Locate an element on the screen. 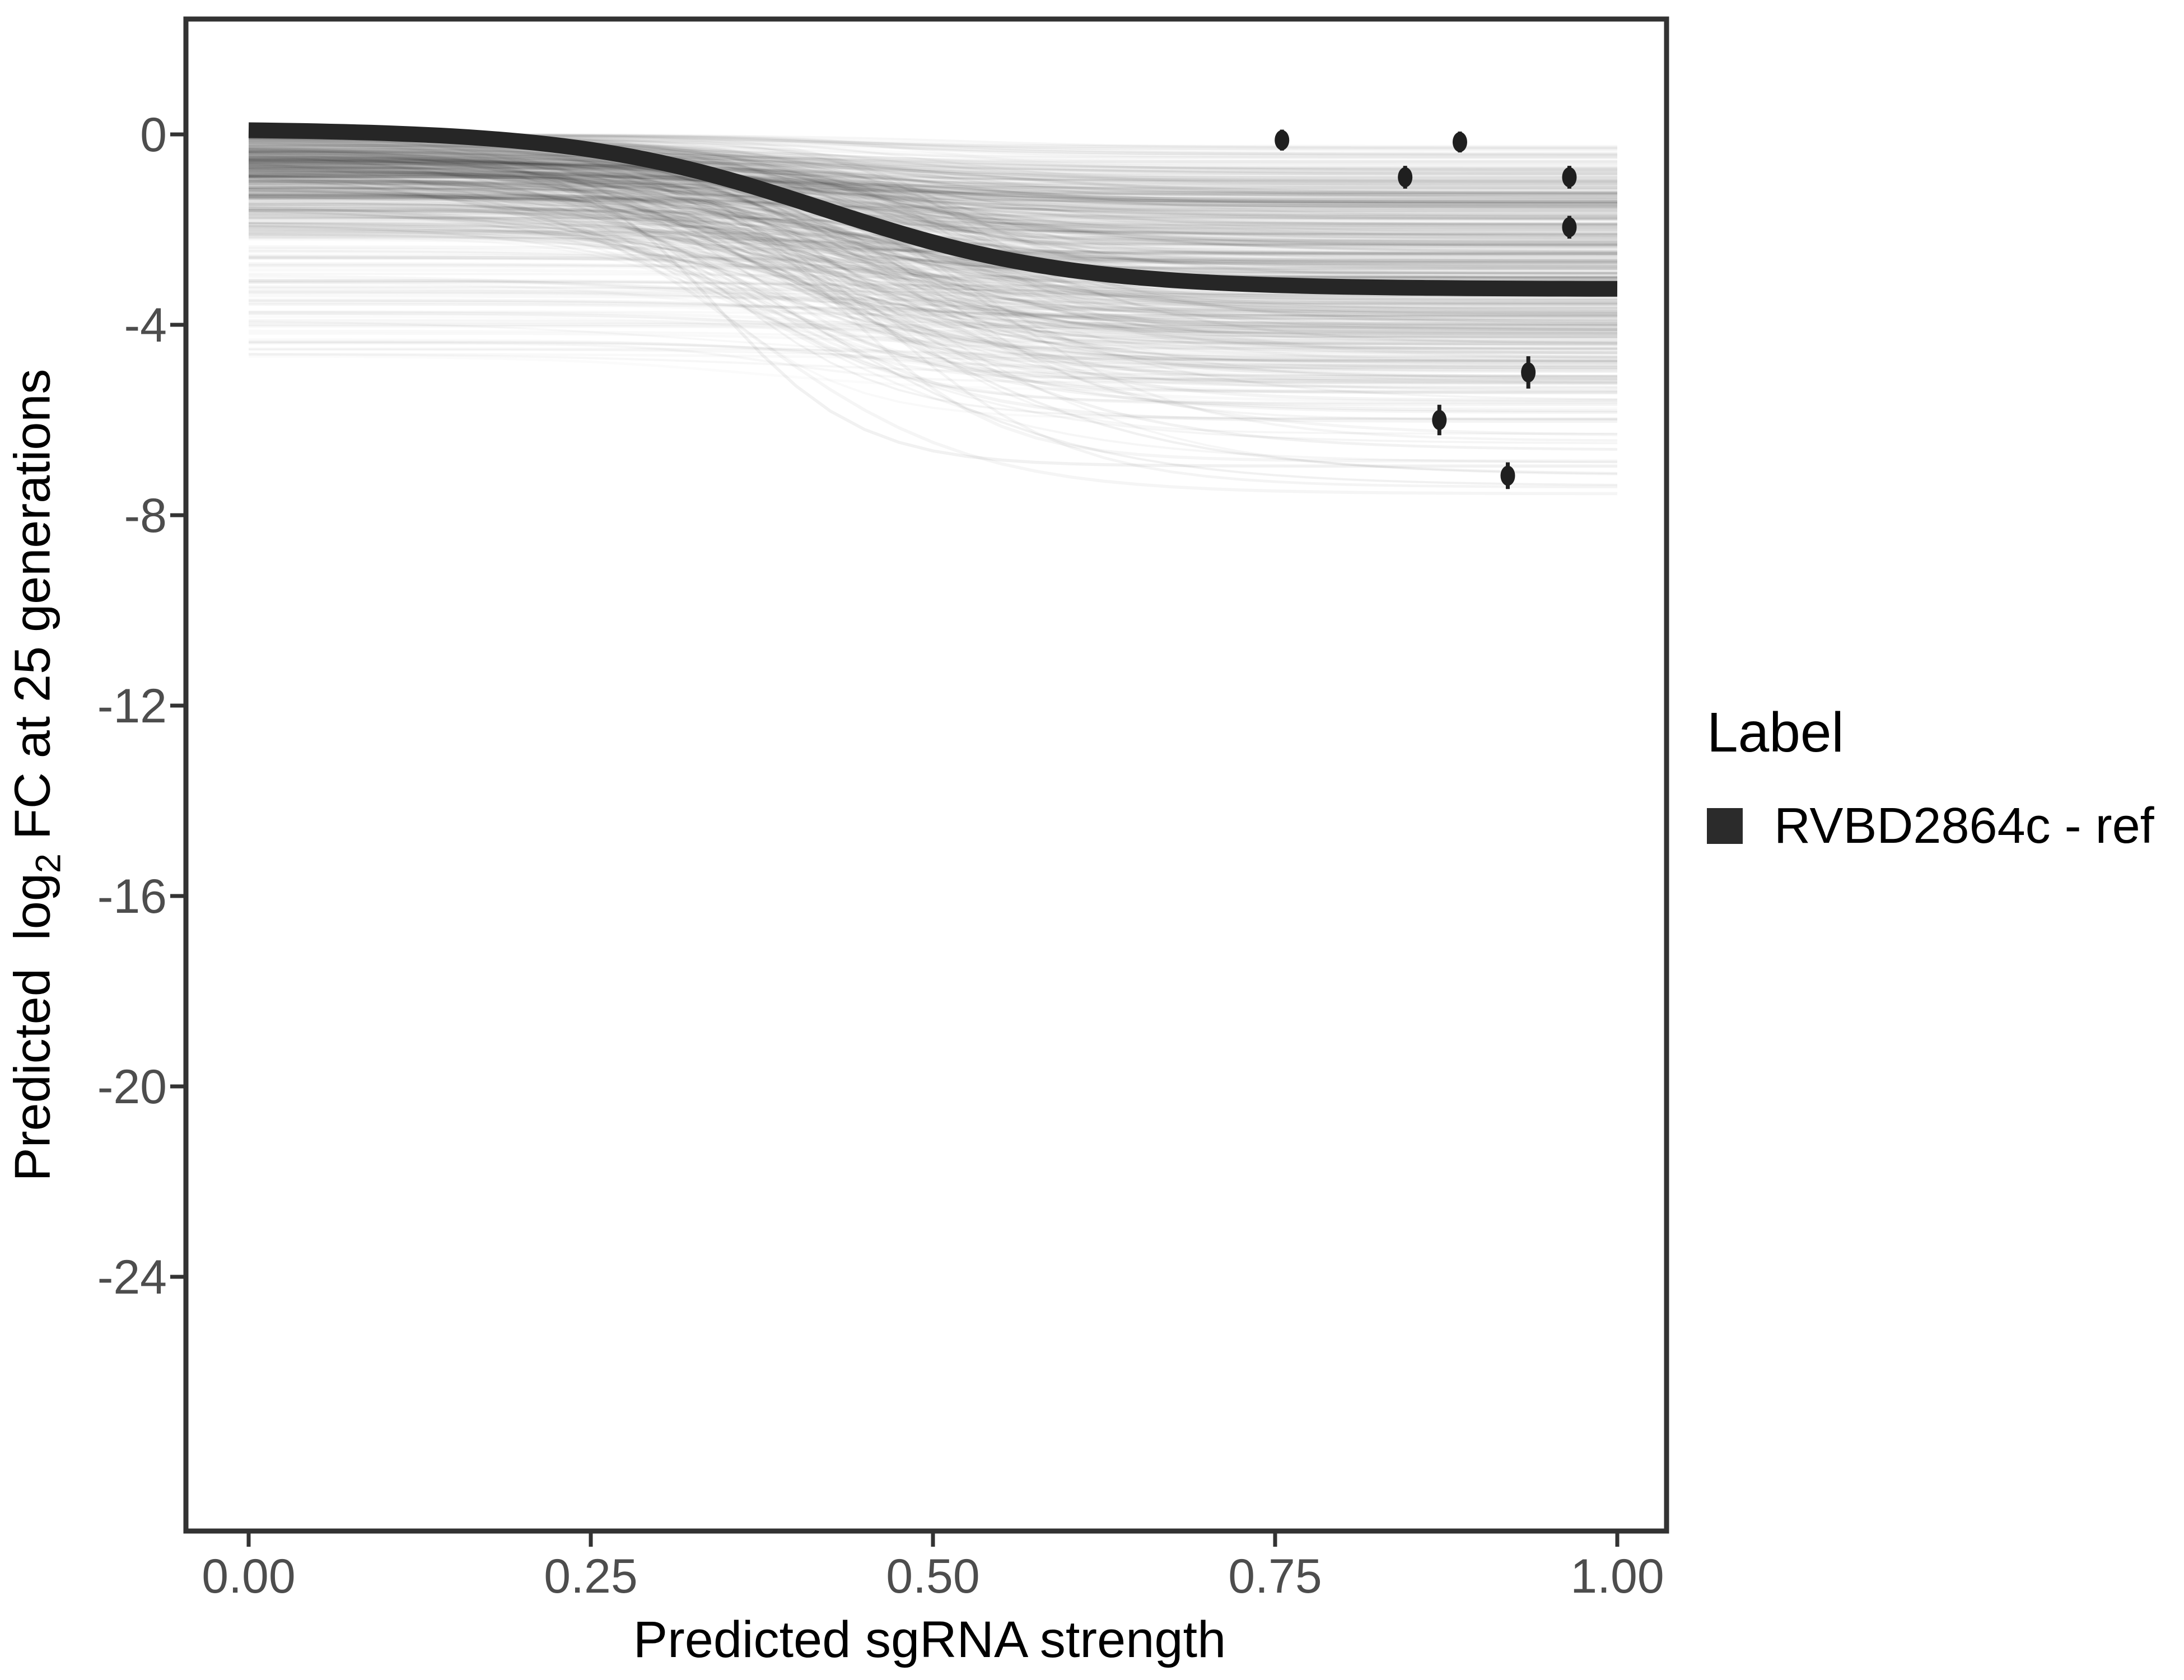 This screenshot has width=2184, height=1680. measured-points is located at coordinates (1426, 309).